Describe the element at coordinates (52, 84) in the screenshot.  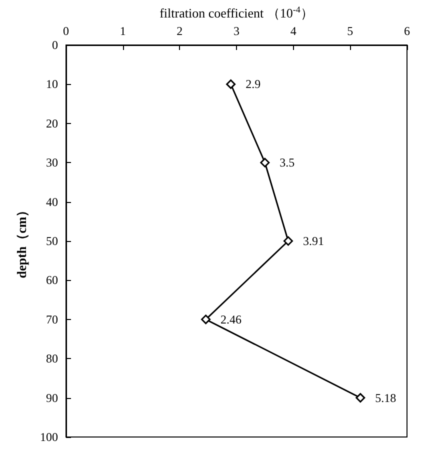
I see `y-tick-label: 10` at that location.